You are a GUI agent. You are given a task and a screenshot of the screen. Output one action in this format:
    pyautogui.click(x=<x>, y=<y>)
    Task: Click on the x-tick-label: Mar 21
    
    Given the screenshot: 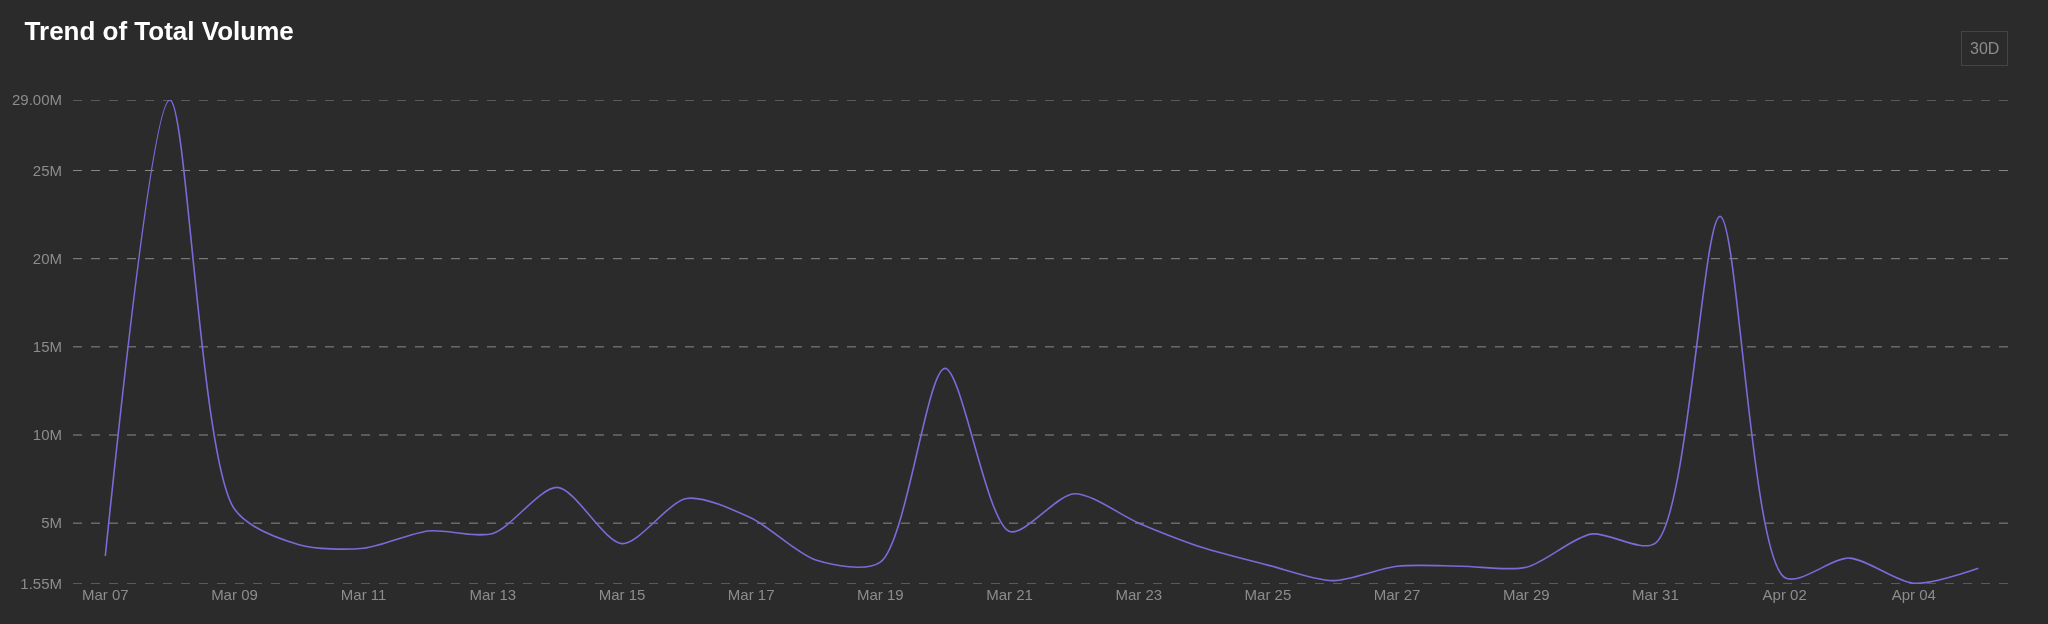 What is the action you would take?
    pyautogui.click(x=1009, y=594)
    